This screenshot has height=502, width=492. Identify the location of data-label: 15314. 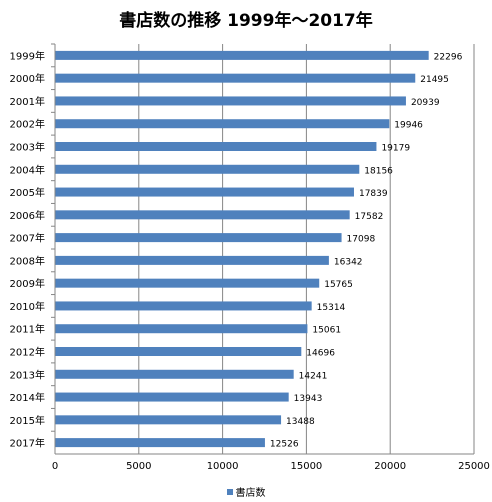
(331, 308).